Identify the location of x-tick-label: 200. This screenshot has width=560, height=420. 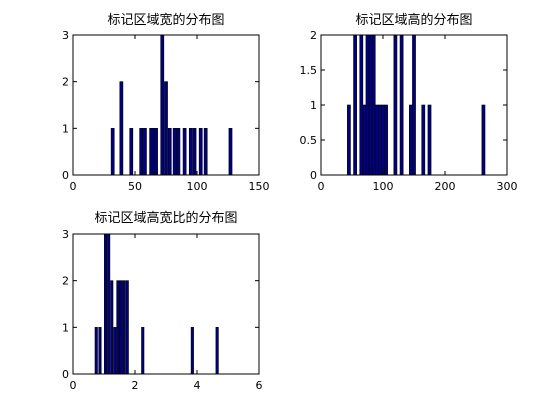
(445, 186).